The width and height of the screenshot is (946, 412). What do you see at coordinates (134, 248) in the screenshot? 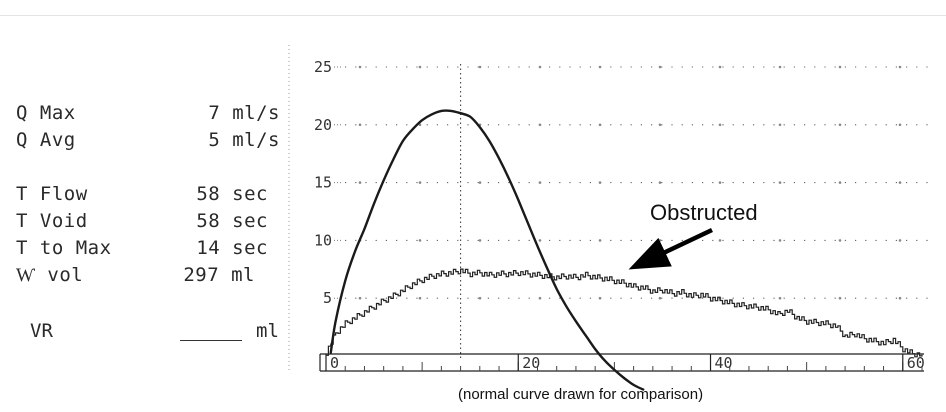
I see `stat-t-to-max: T to Max 14 sec` at bounding box center [134, 248].